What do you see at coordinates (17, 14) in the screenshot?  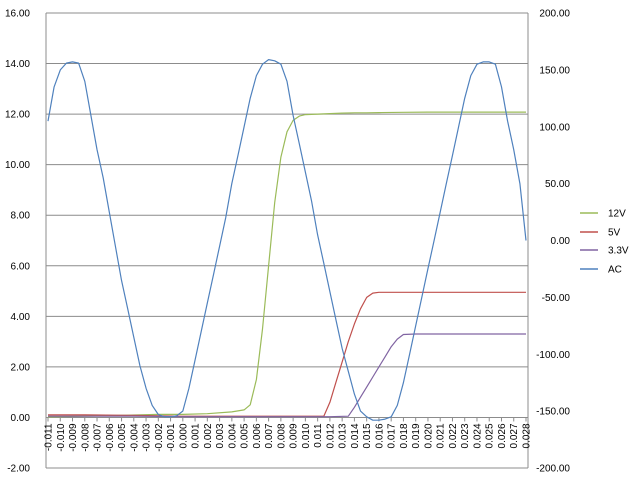 I see `left-tick-label: 16.00` at bounding box center [17, 14].